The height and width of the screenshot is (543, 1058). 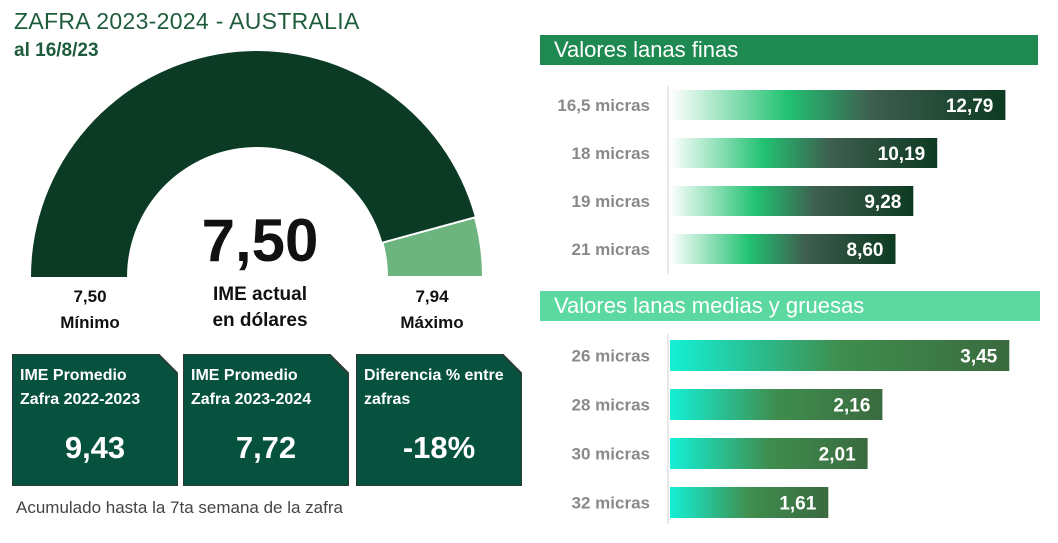 I want to click on gauge-min-label: Mínimo, so click(x=90, y=322).